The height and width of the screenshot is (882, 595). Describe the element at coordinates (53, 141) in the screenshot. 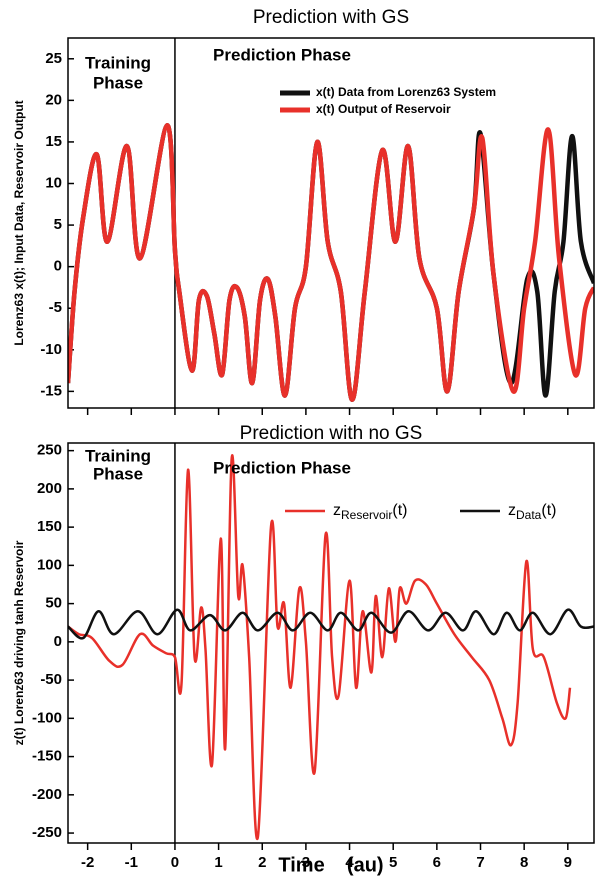

I see `y-tick-label: 15` at that location.